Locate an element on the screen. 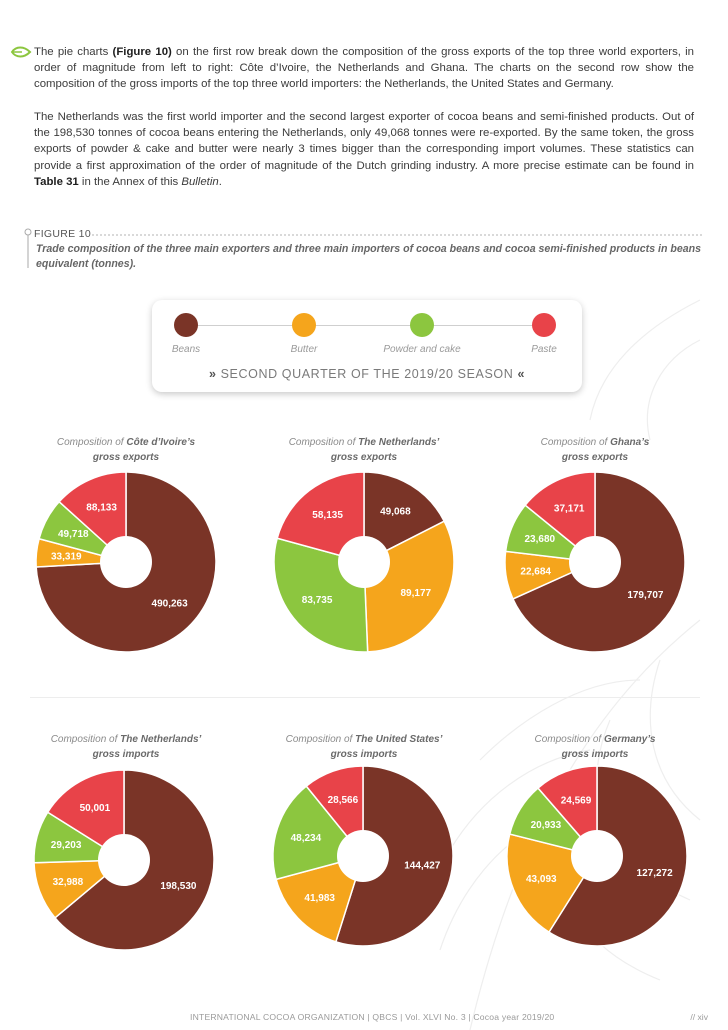 The height and width of the screenshot is (1030, 728). figure-reference: (Figure 10) is located at coordinates (142, 52).